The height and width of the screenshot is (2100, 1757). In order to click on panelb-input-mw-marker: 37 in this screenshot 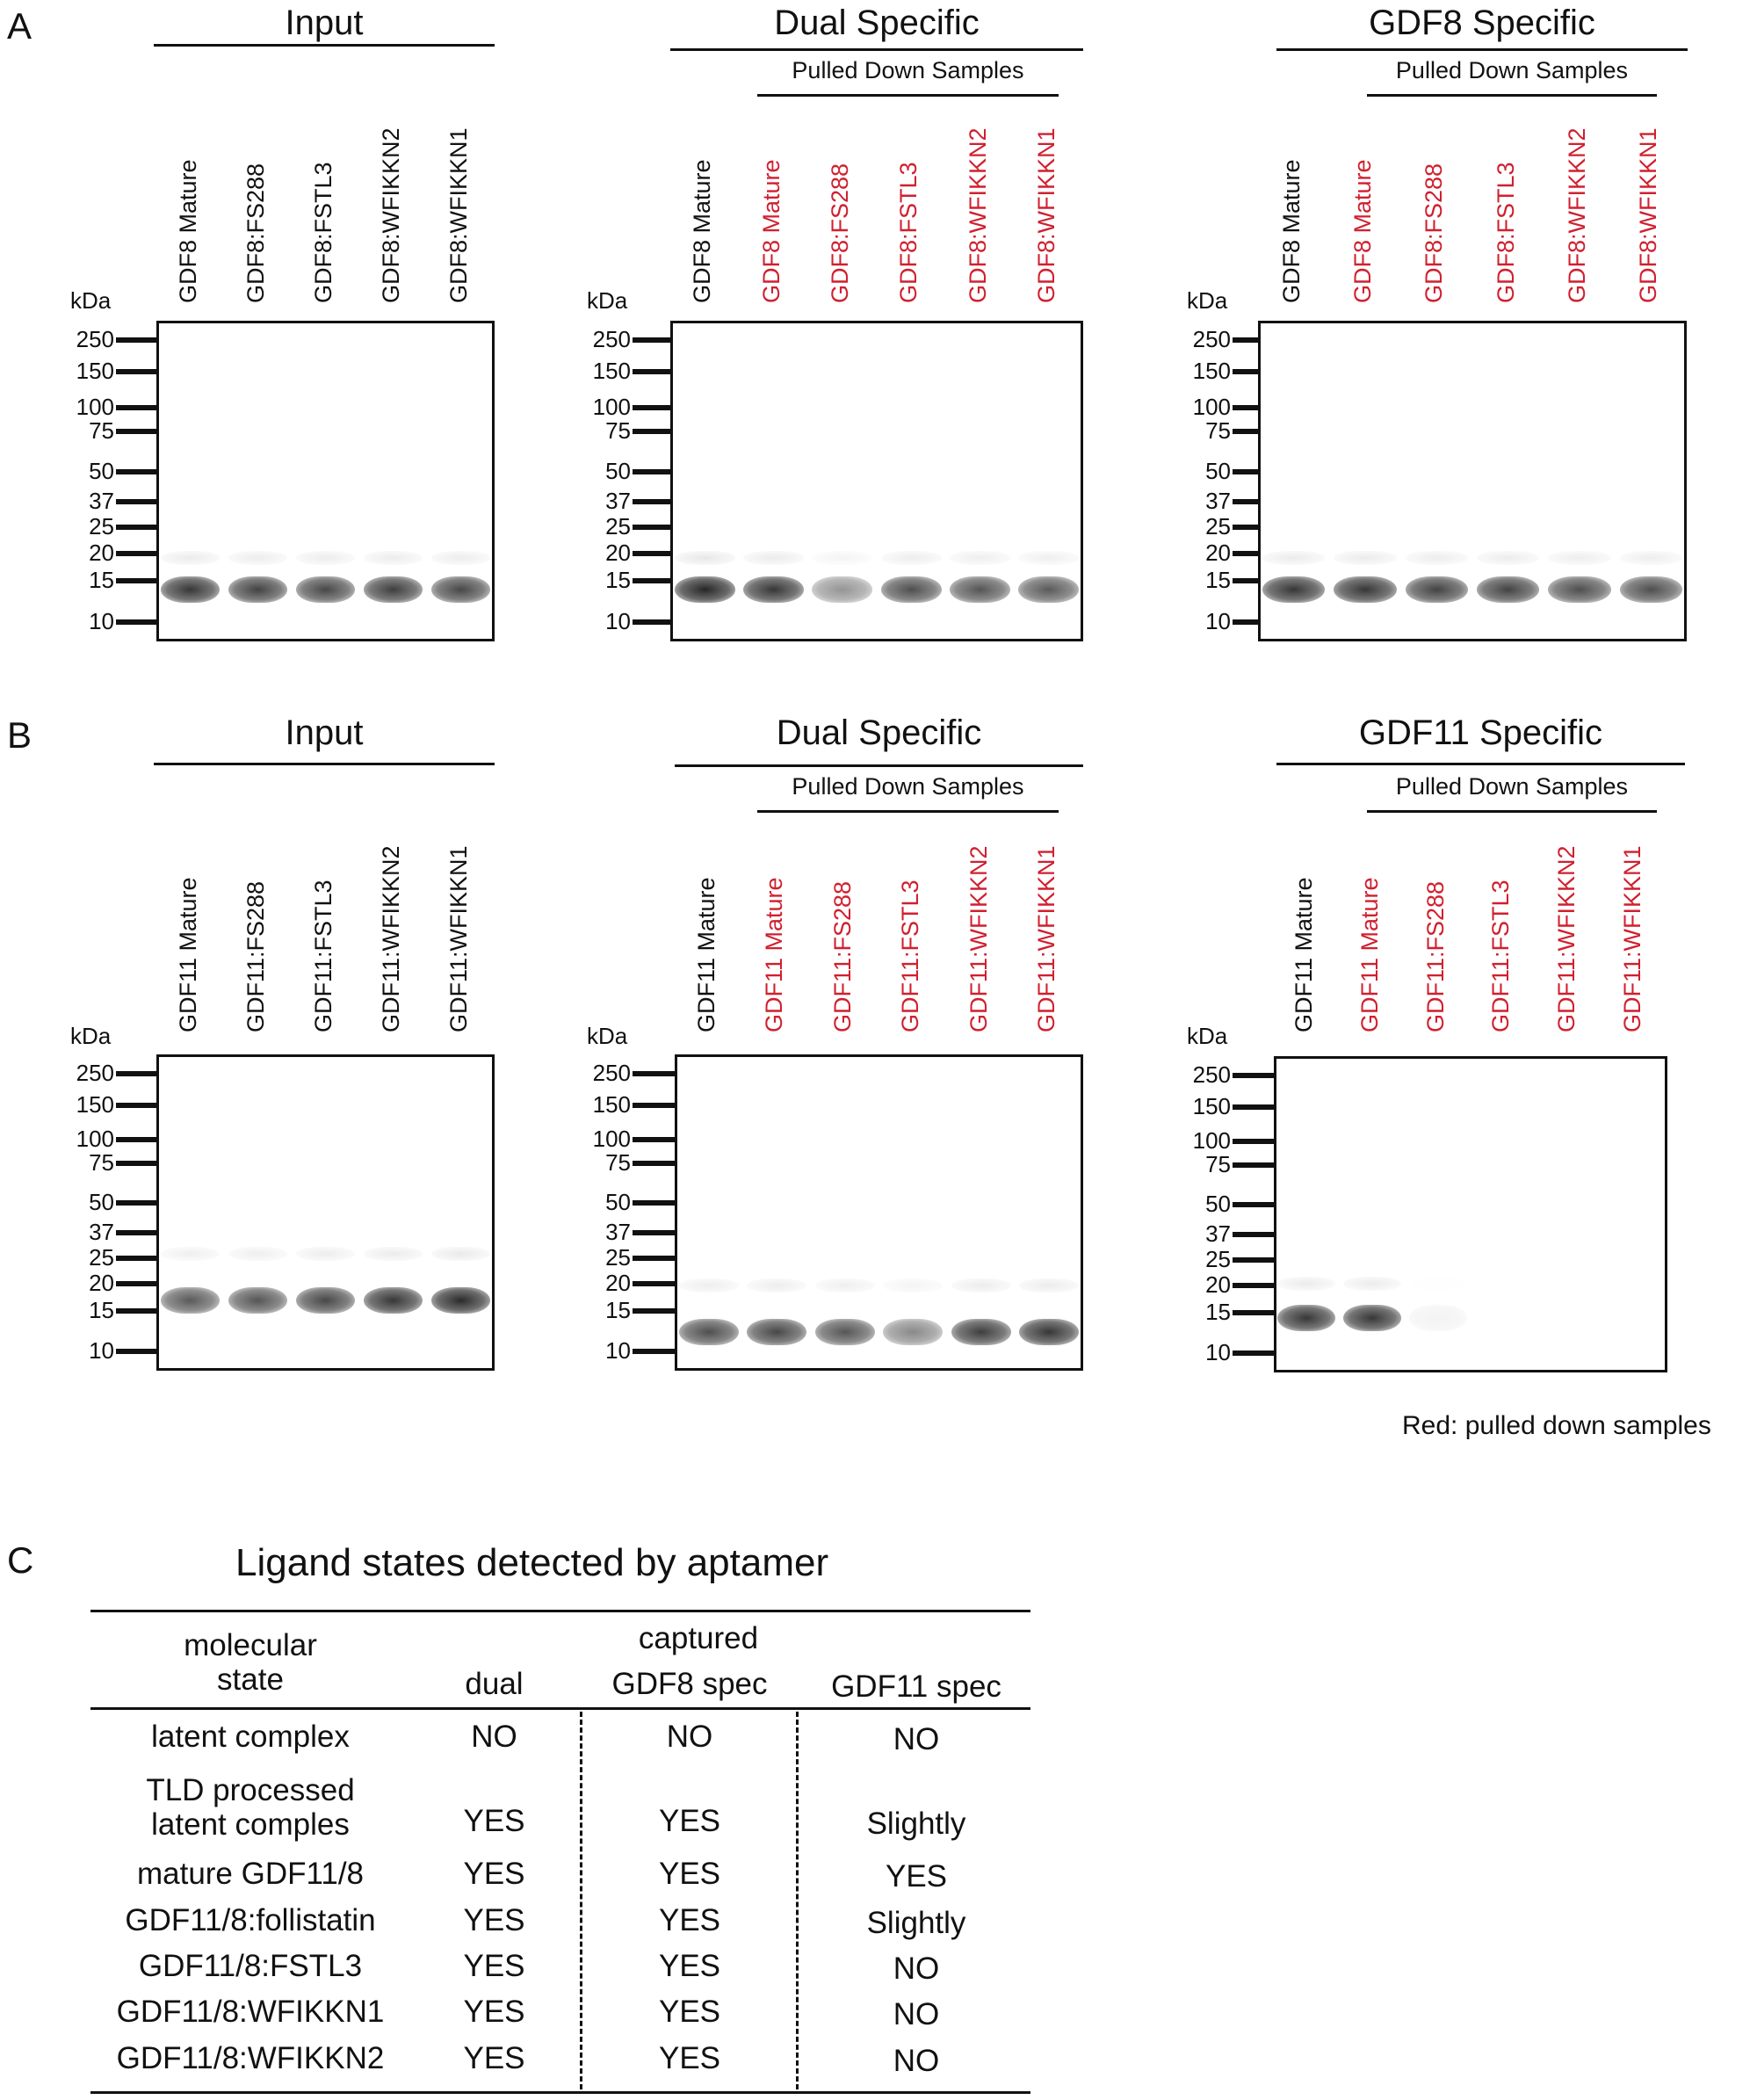, I will do `click(101, 1232)`.